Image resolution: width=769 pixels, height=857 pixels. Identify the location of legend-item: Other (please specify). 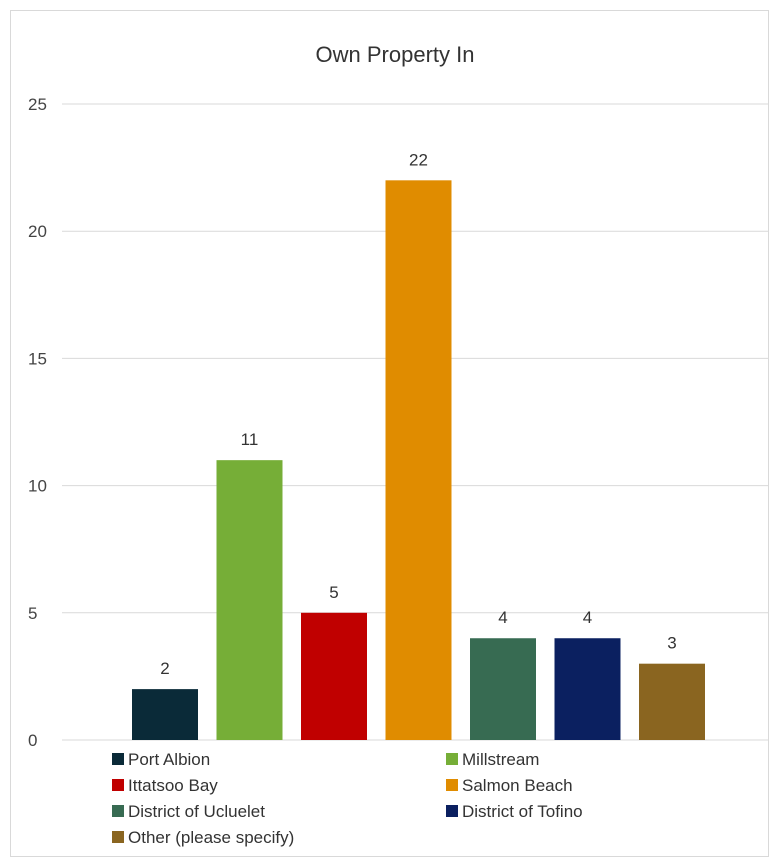
(203, 837).